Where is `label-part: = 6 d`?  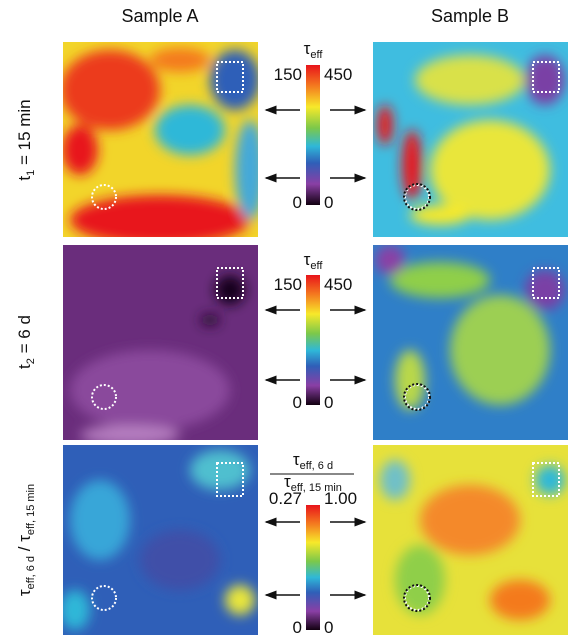
label-part: = 6 d is located at coordinates (24, 336).